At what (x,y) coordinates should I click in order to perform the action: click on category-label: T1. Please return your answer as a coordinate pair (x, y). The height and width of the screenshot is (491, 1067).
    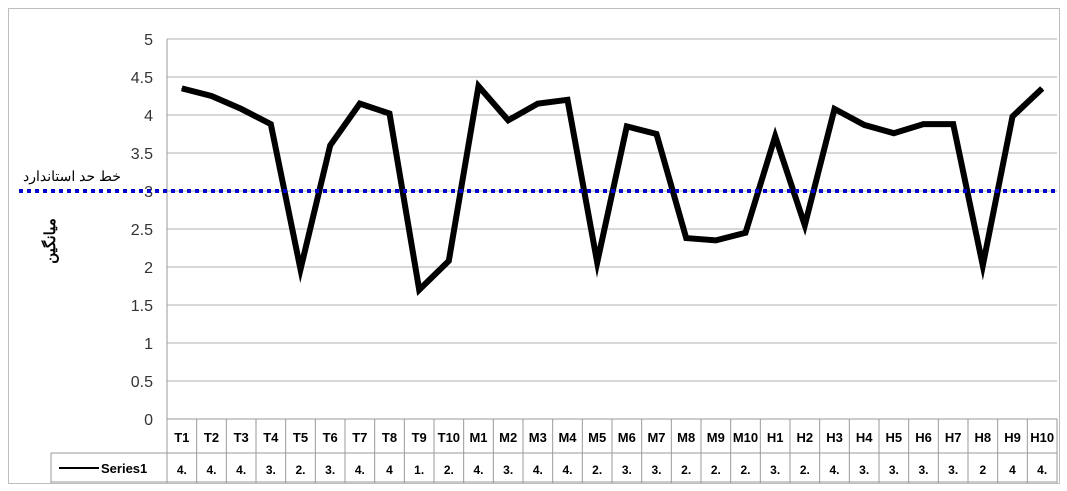
    Looking at the image, I should click on (181, 437).